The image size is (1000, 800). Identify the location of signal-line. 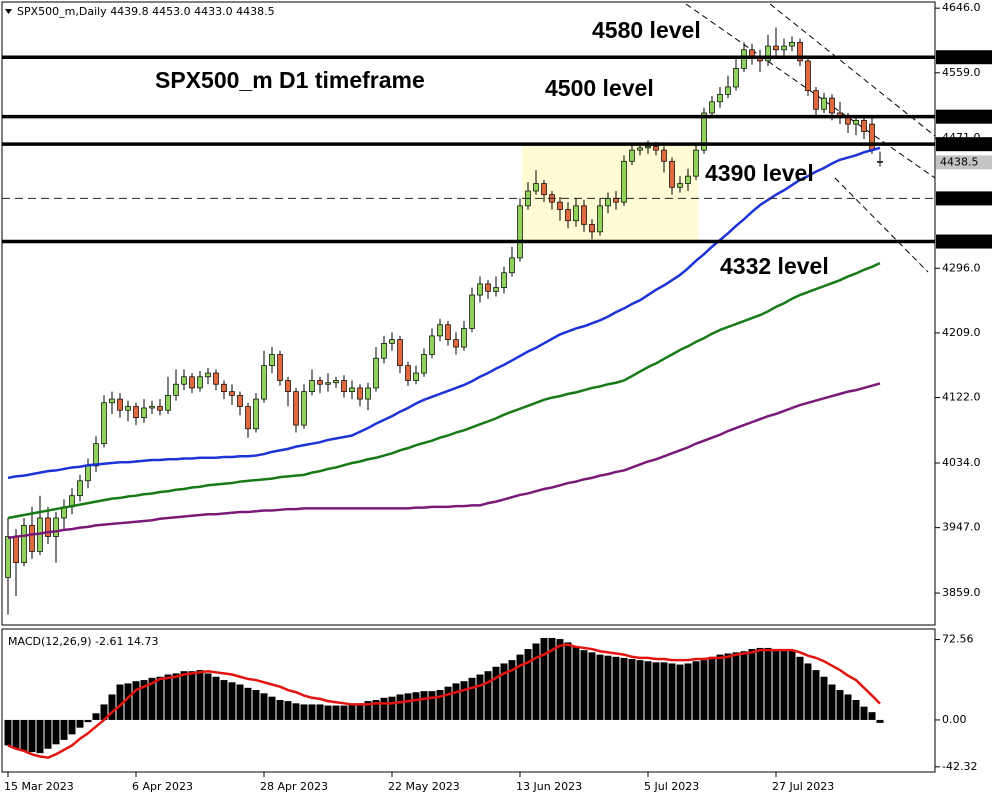
(444, 701).